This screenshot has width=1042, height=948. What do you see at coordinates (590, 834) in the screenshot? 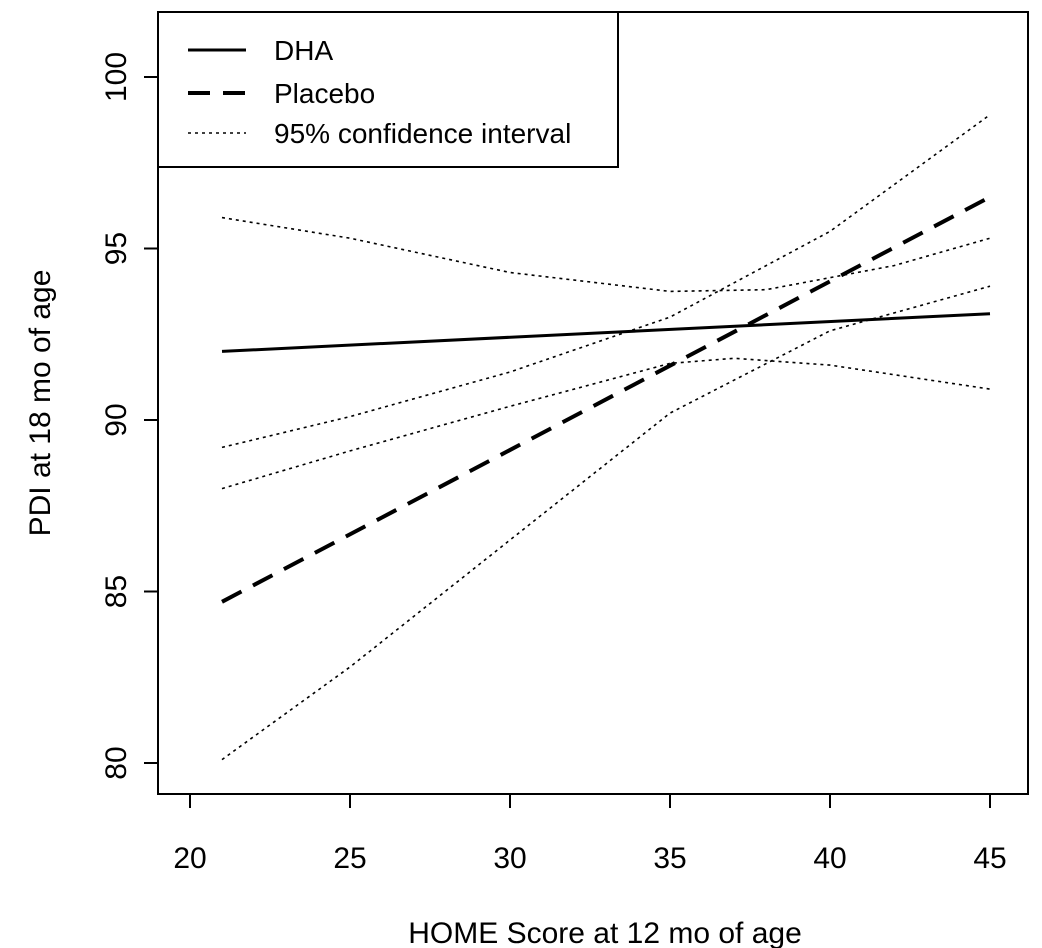
I see `x-axis: 20 25 30 35 40 45` at bounding box center [590, 834].